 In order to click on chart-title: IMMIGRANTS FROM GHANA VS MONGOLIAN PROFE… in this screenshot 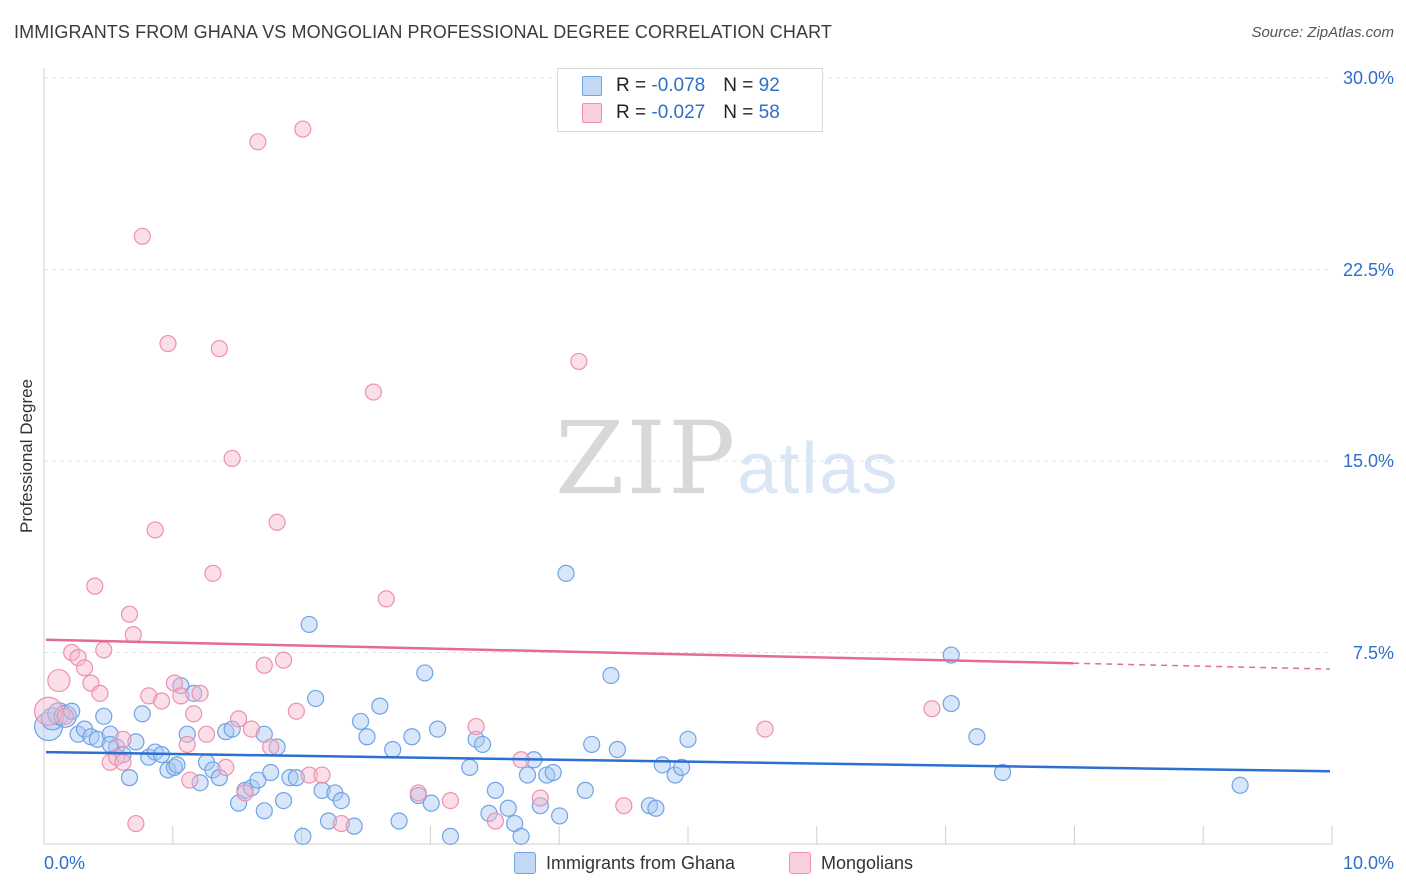, I will do `click(423, 32)`.